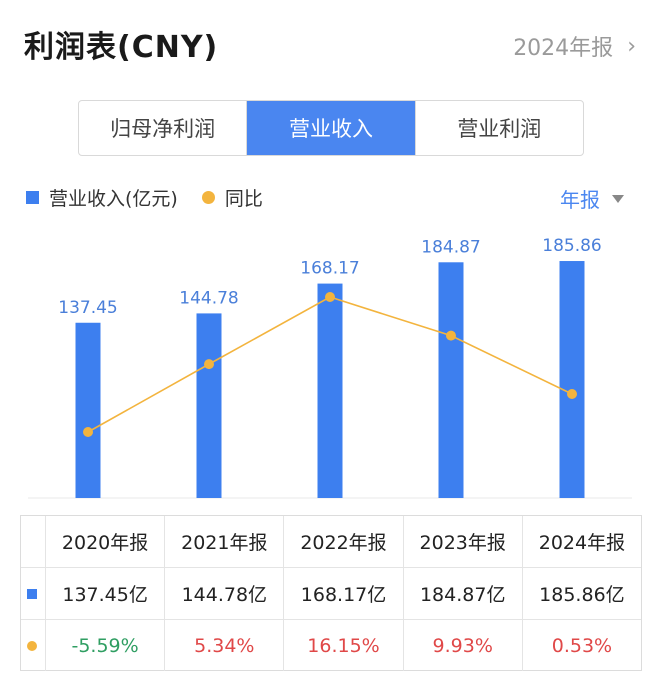  What do you see at coordinates (581, 645) in the screenshot?
I see `table-cell: 0.53%` at bounding box center [581, 645].